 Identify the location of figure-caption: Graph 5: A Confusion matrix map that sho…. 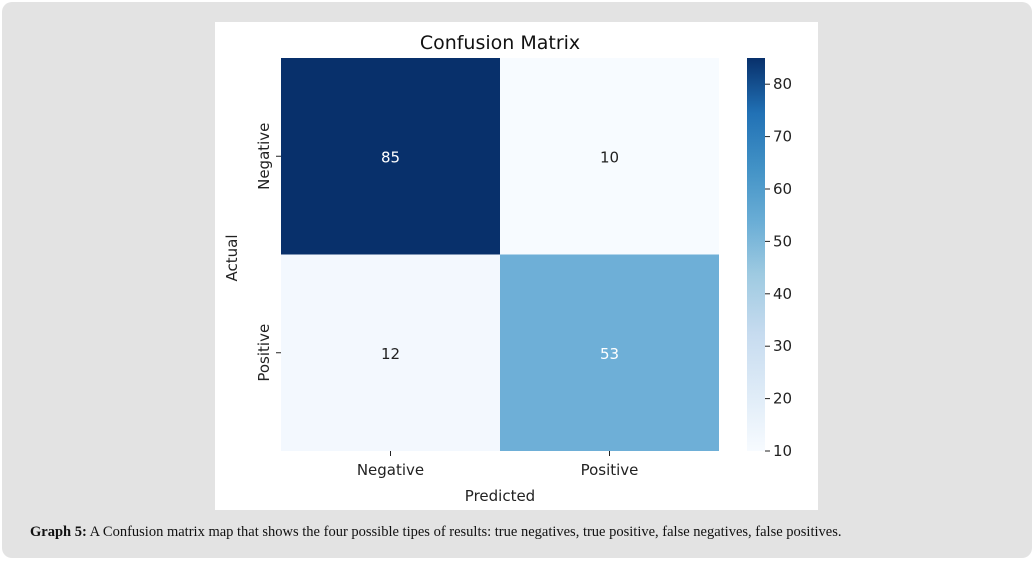
(435, 532).